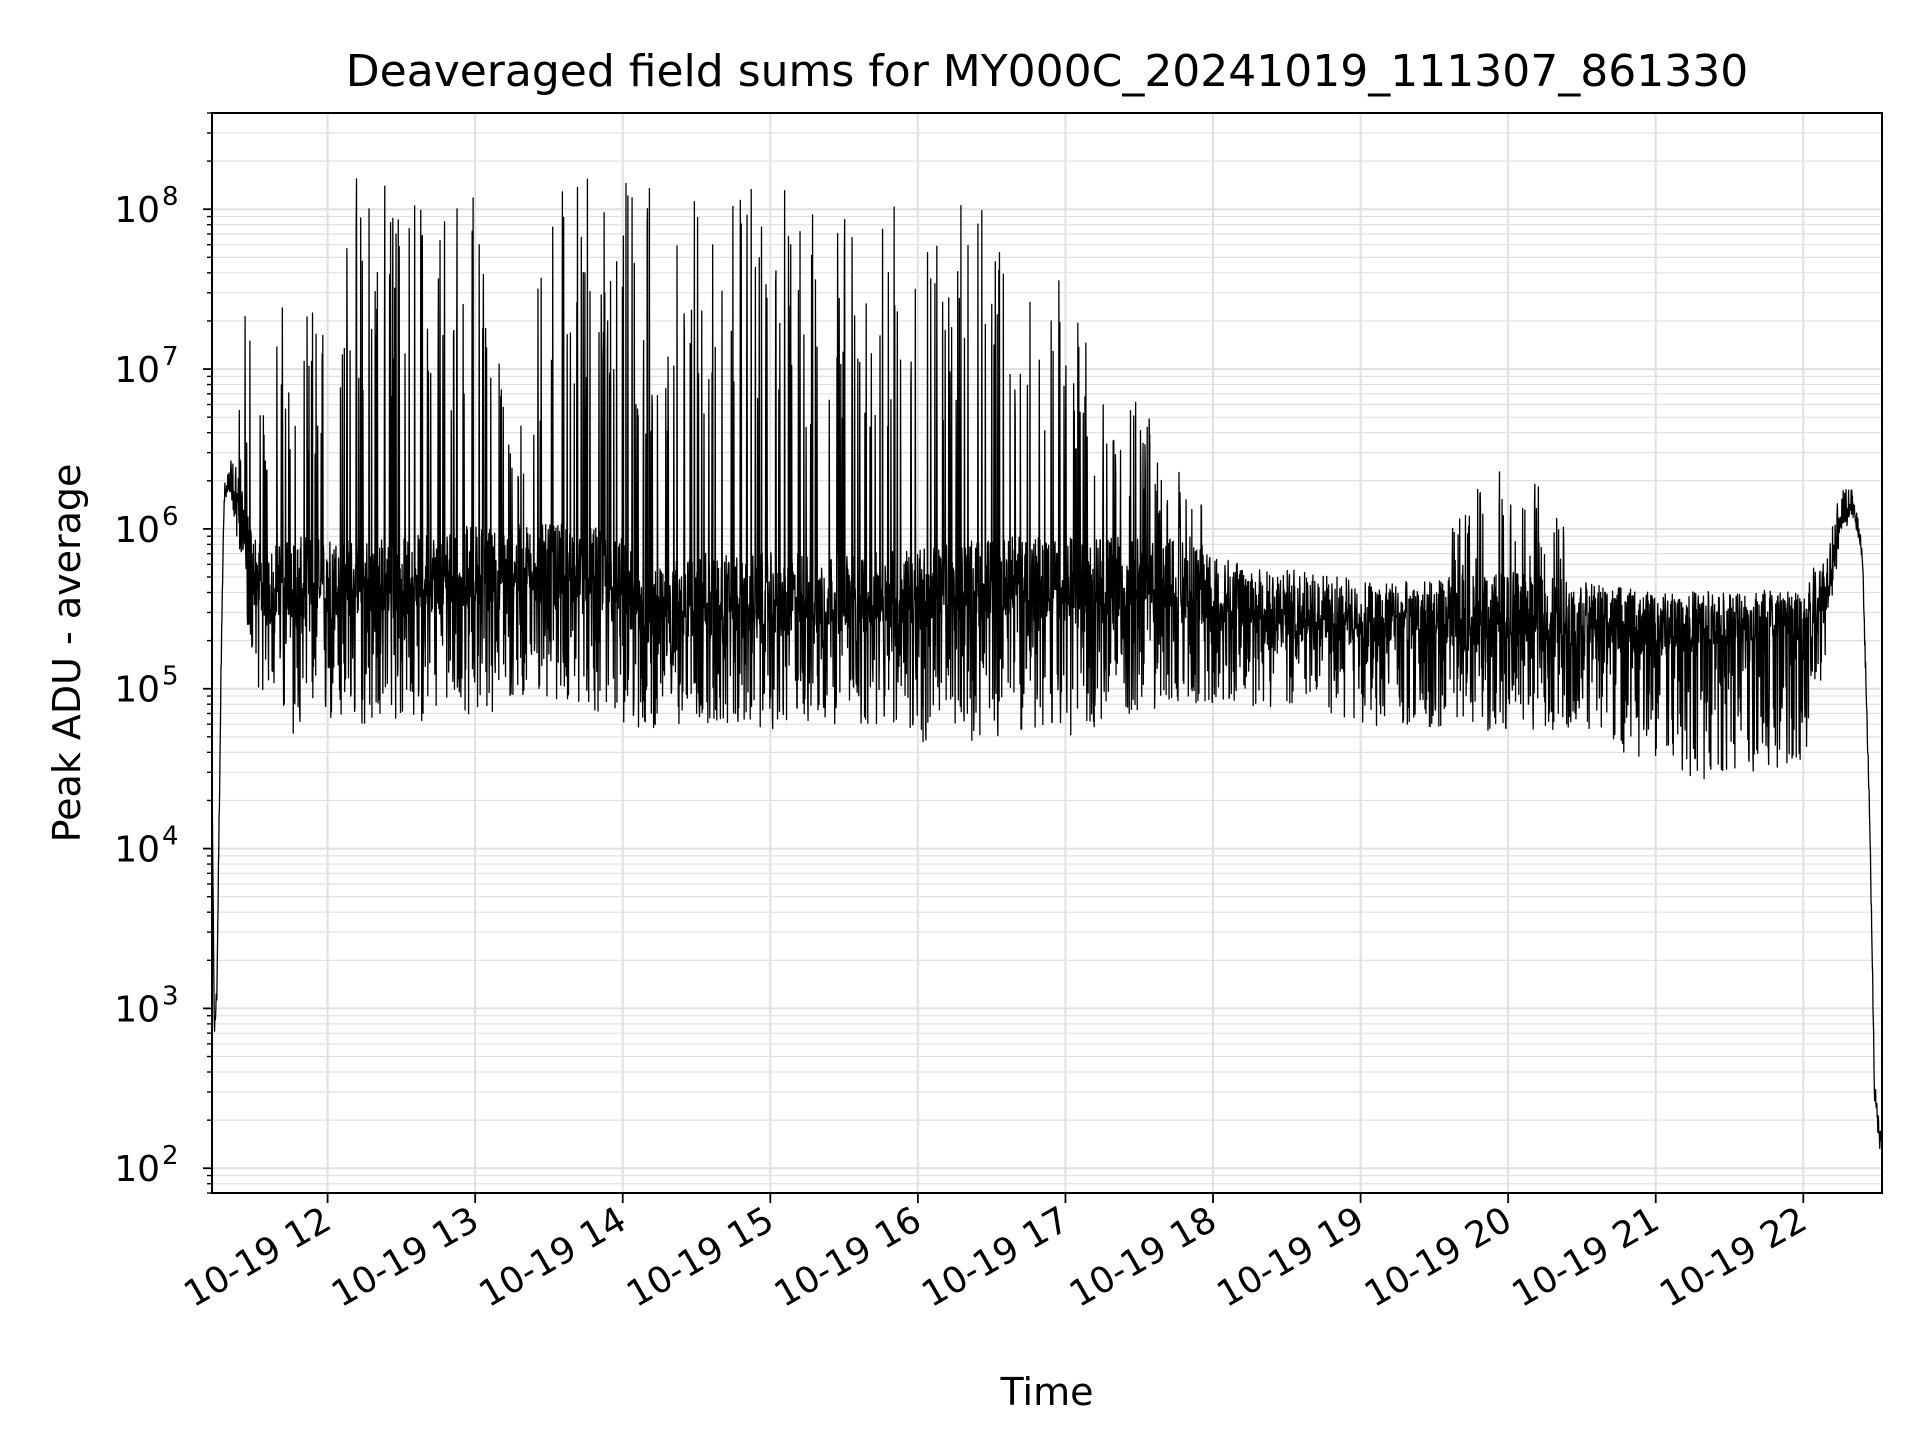  What do you see at coordinates (170, 517) in the screenshot?
I see `y-tick-exponent: 6` at bounding box center [170, 517].